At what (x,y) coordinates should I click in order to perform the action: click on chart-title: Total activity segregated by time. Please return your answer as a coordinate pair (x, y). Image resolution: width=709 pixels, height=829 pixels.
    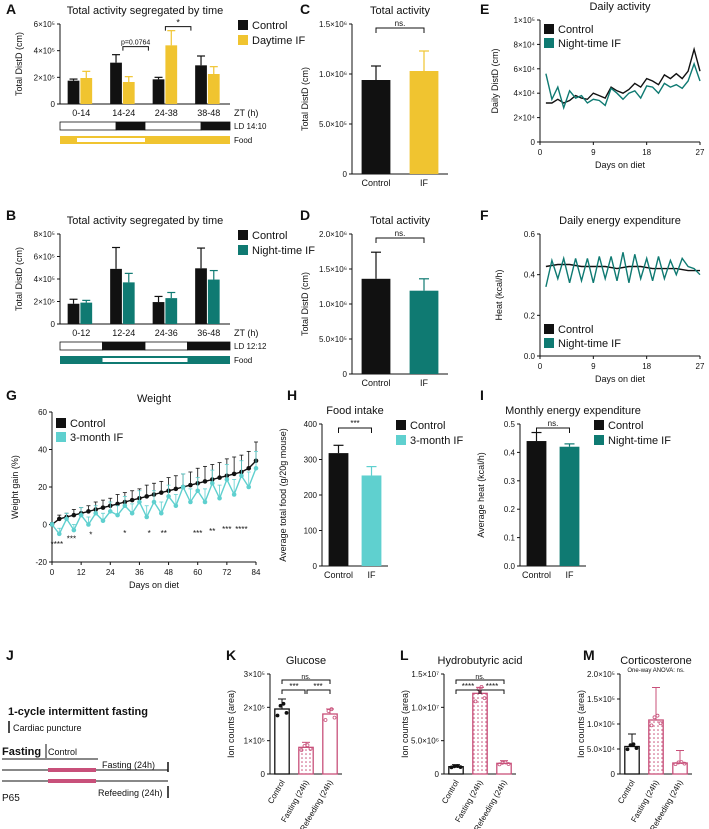
    Looking at the image, I should click on (145, 221).